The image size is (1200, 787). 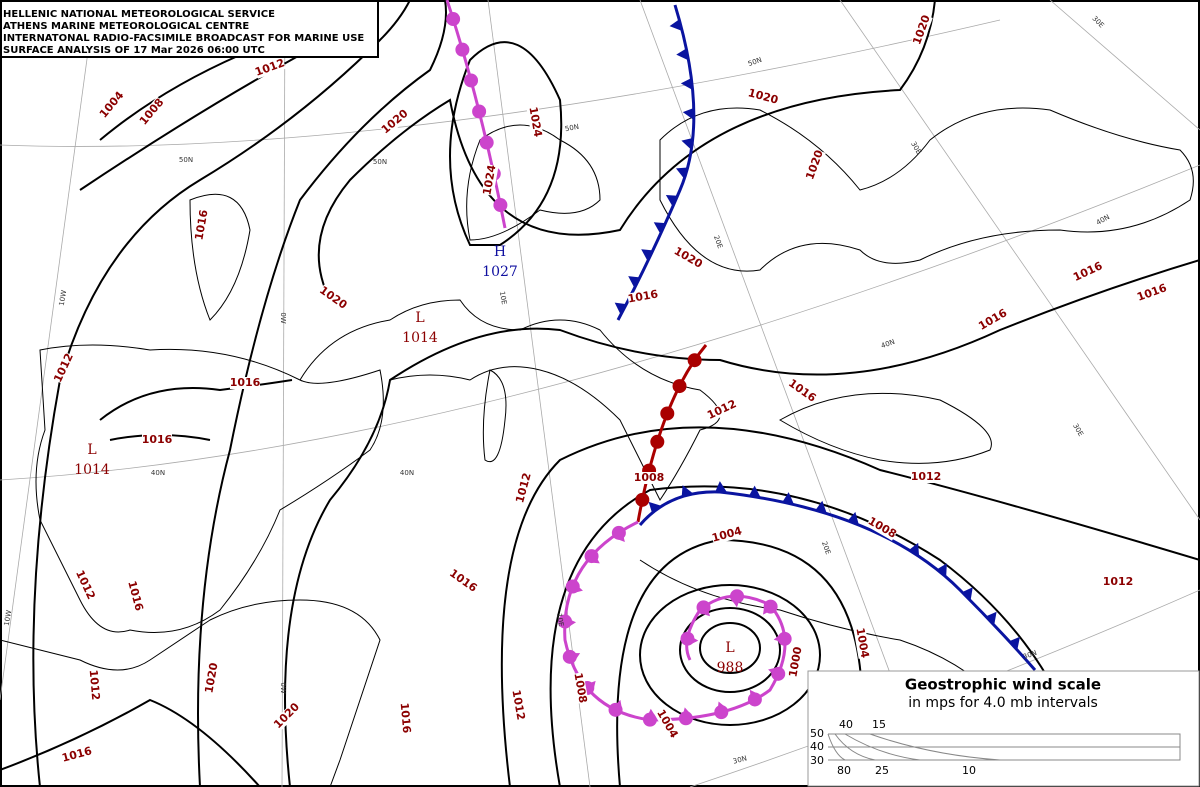 I want to click on iberia, so click(x=209, y=488).